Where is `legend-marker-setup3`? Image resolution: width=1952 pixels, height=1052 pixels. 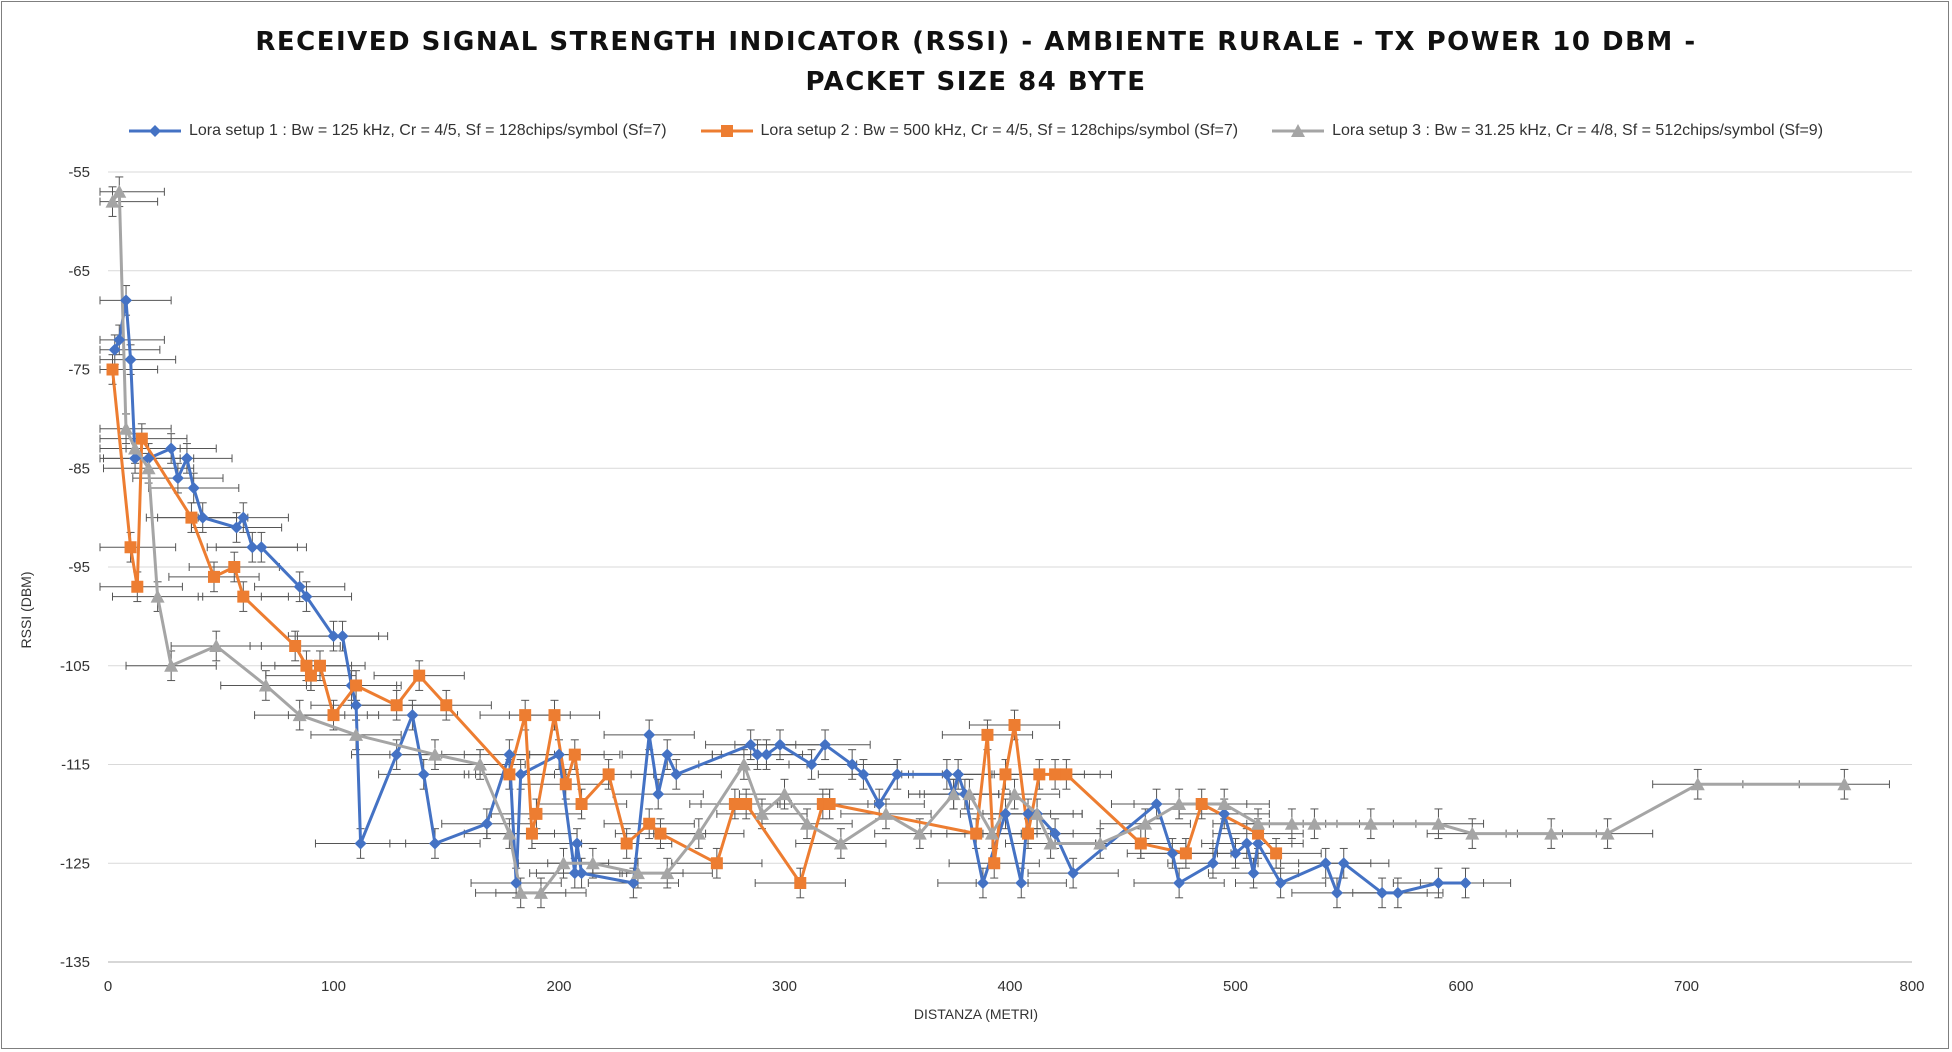
legend-marker-setup3 is located at coordinates (1298, 130).